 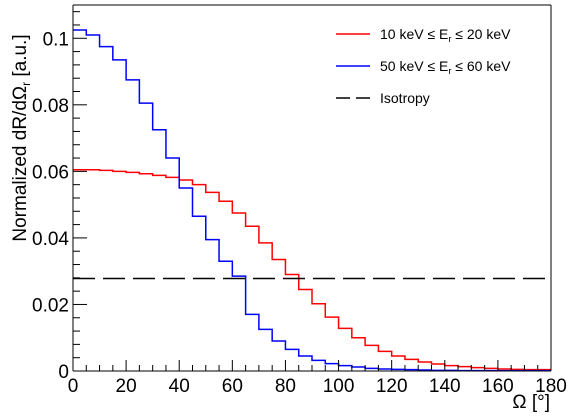 I want to click on x-tick-label: 0, so click(x=73, y=386).